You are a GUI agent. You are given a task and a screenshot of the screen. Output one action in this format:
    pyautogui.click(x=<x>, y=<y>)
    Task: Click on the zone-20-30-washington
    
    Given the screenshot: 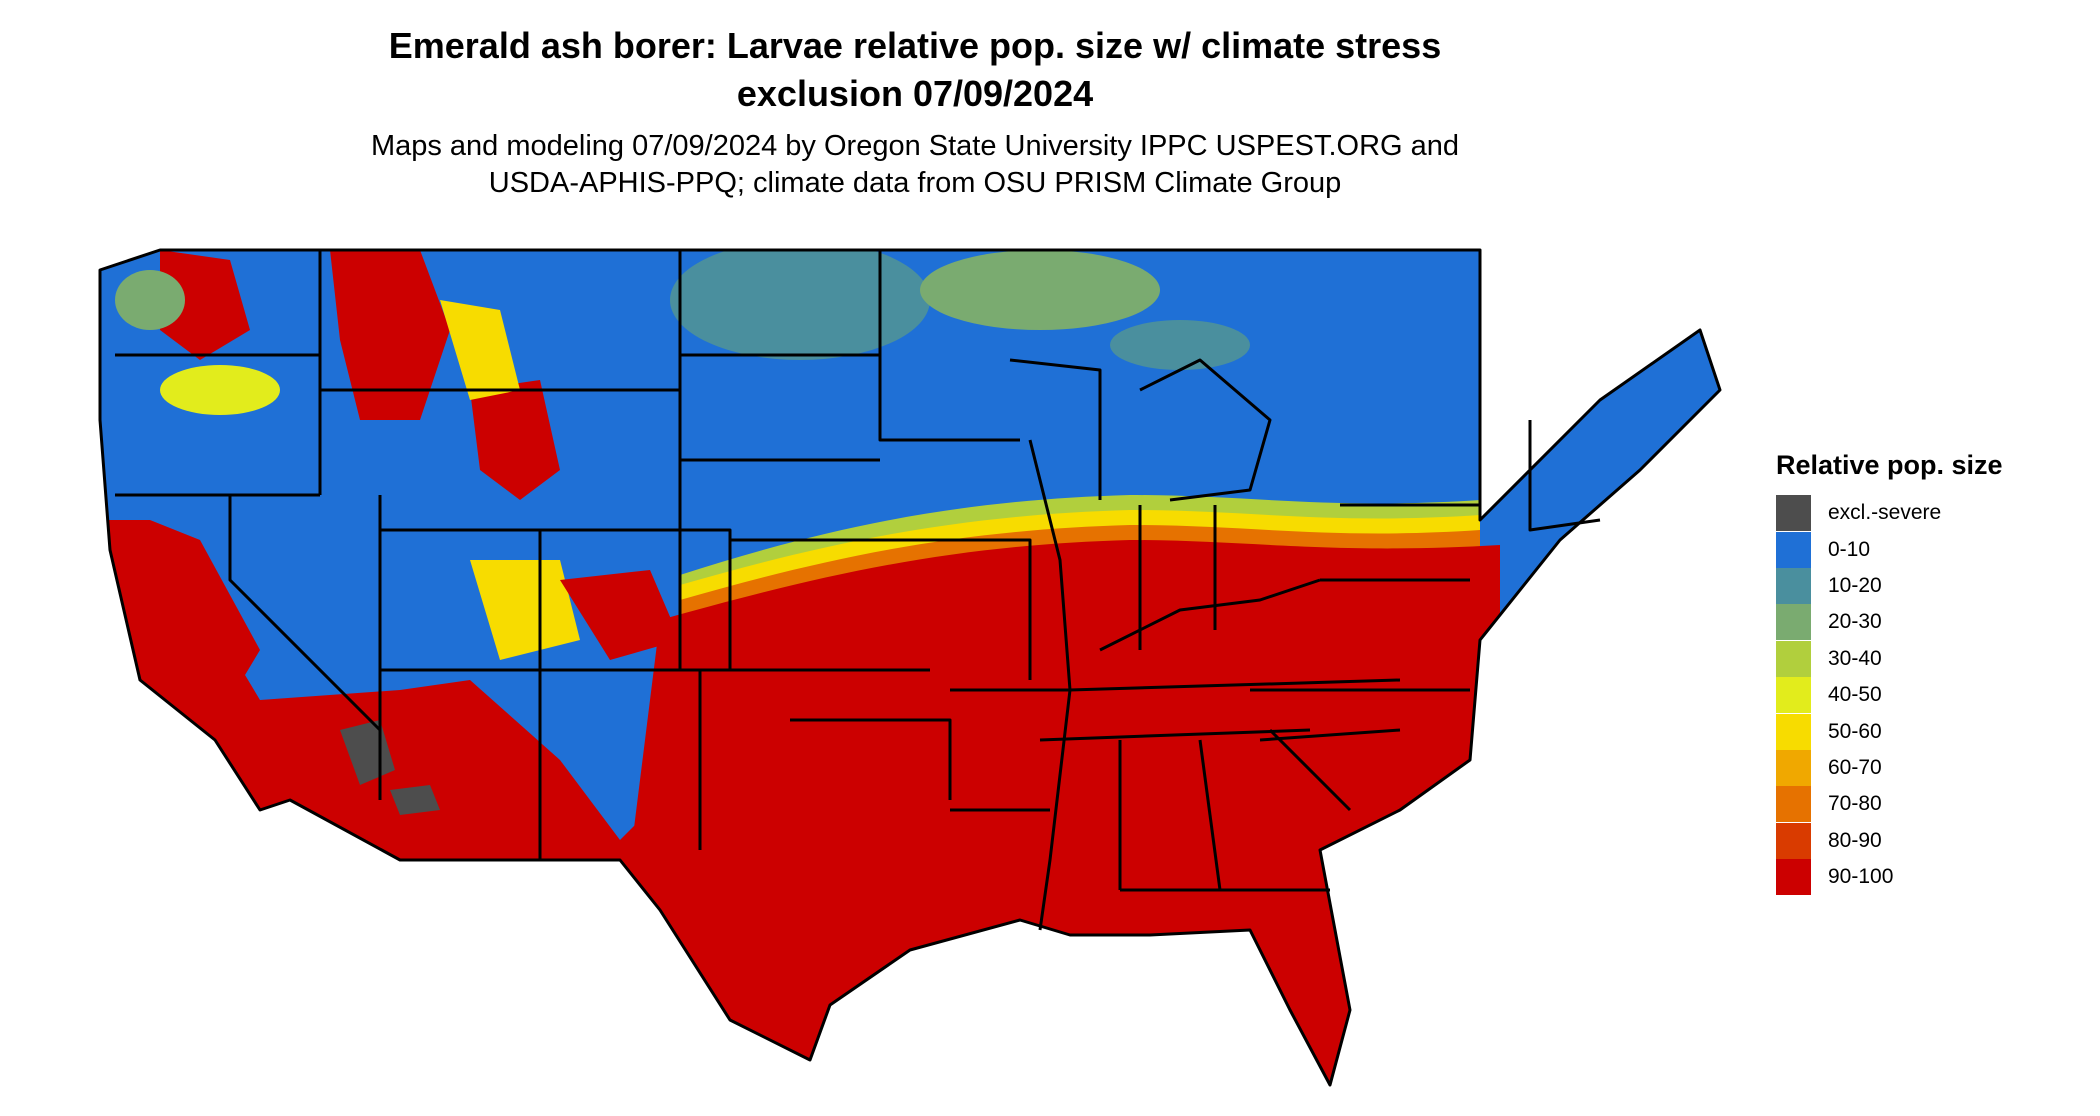 What is the action you would take?
    pyautogui.click(x=150, y=300)
    